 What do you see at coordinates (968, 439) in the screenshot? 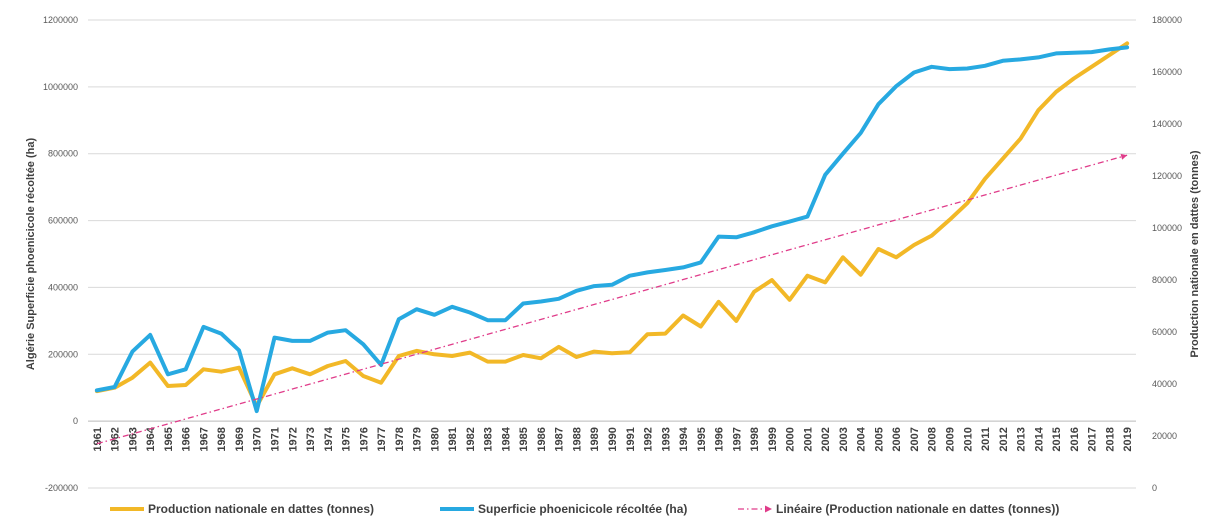
I see `x-tick-label: 2010` at bounding box center [968, 439].